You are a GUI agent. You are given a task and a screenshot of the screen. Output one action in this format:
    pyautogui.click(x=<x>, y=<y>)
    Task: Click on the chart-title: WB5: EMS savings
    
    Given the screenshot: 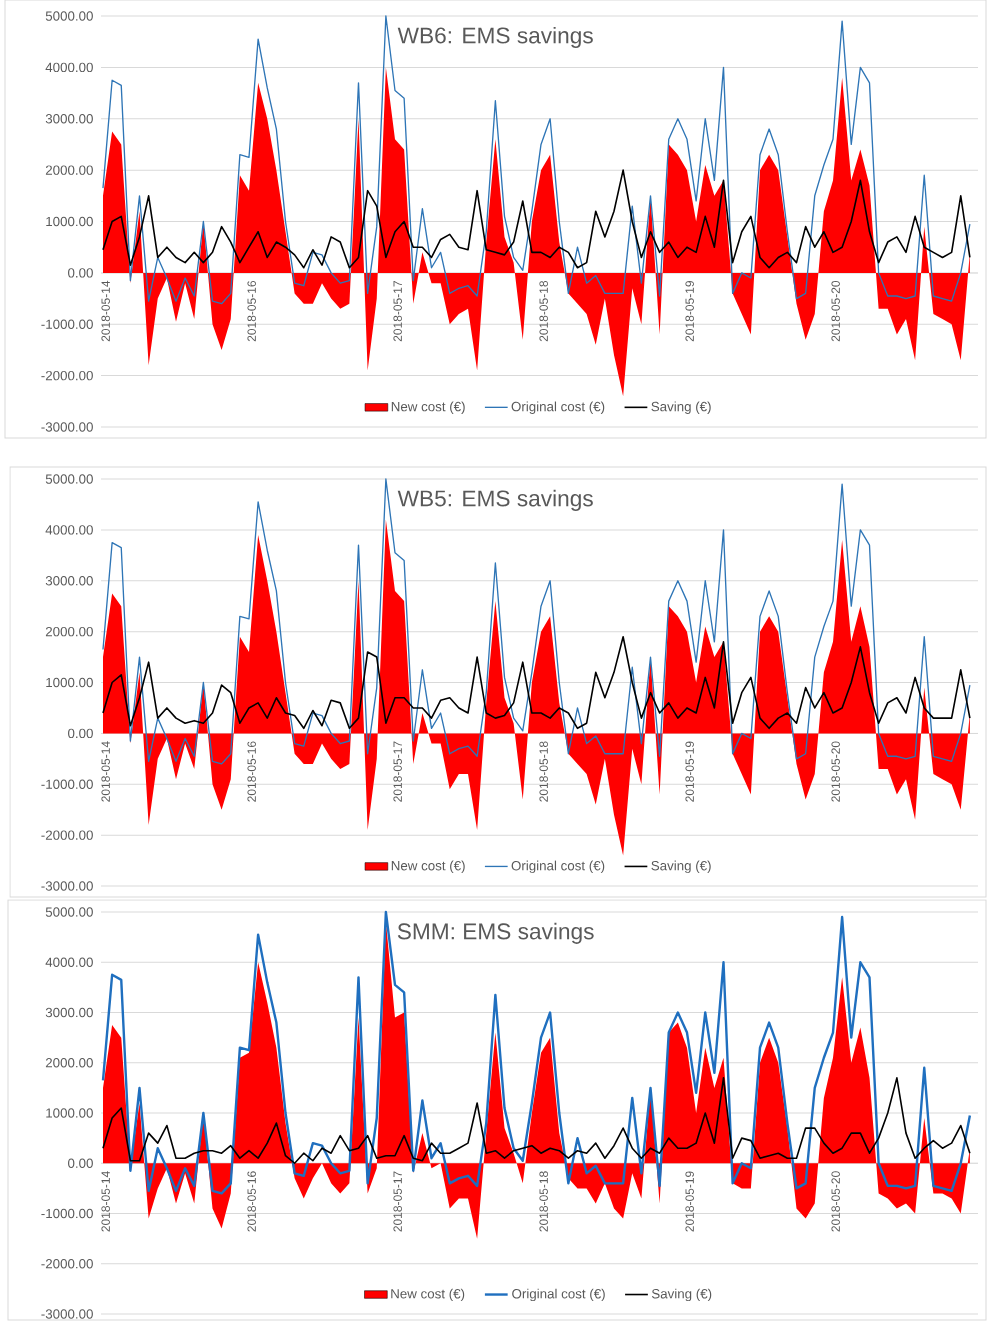 What is the action you would take?
    pyautogui.click(x=495, y=500)
    